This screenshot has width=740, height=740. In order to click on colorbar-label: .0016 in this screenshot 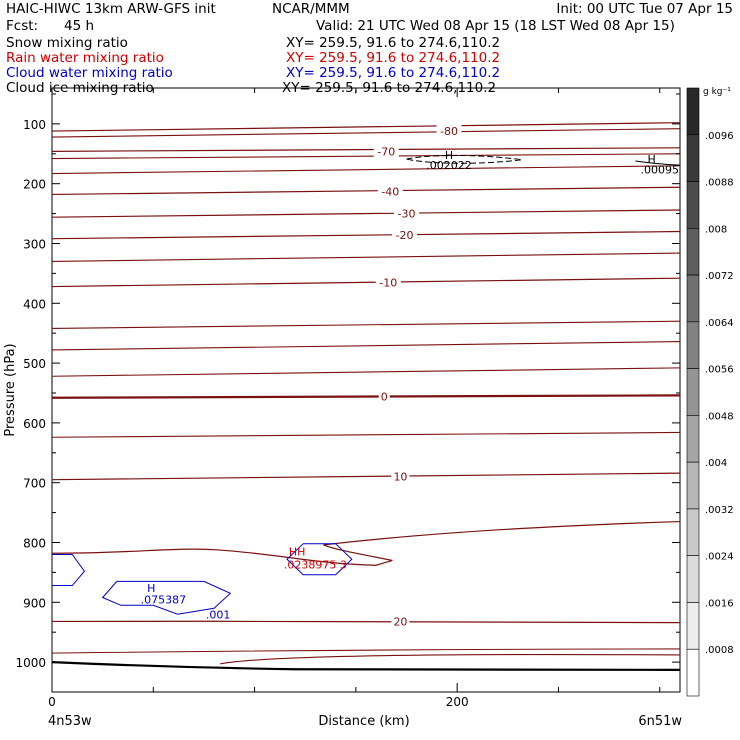, I will do `click(719, 603)`.